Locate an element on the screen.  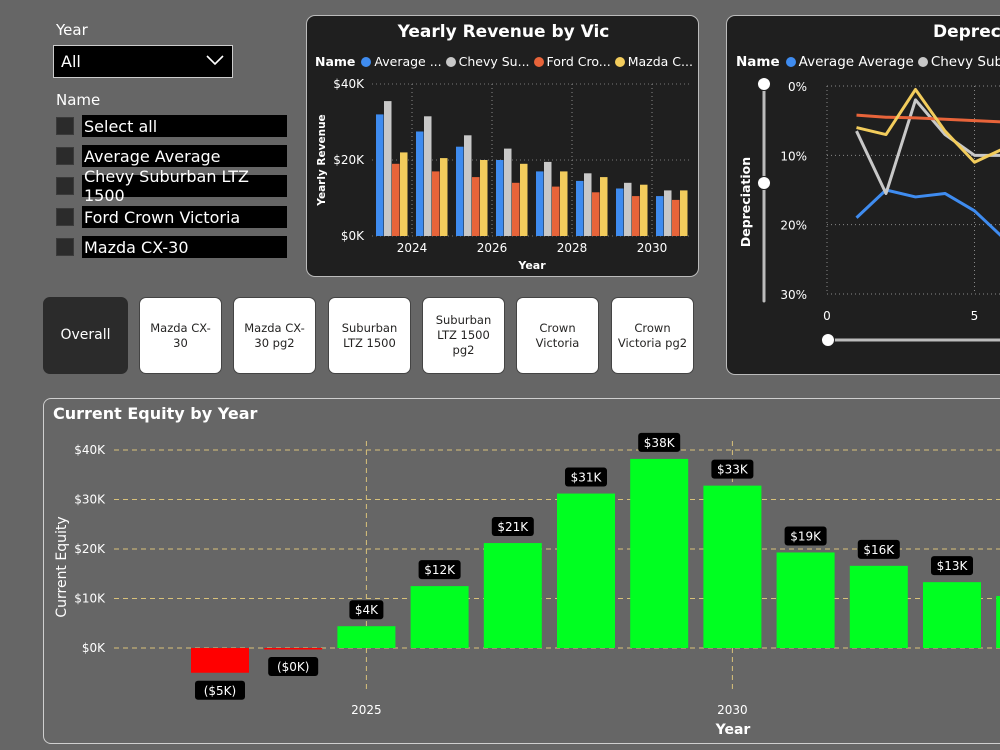
x-tick-label: 5 is located at coordinates (975, 316).